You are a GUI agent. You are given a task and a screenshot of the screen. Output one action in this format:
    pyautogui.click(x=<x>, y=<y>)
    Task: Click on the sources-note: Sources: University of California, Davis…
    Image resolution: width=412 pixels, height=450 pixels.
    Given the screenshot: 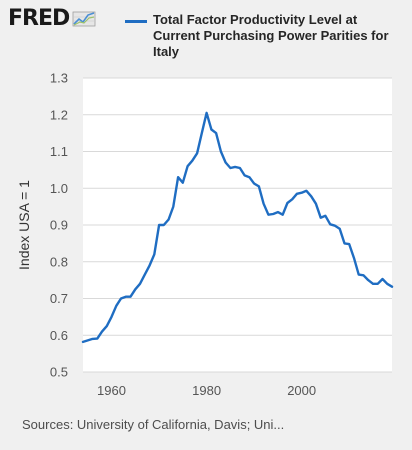 What is the action you would take?
    pyautogui.click(x=153, y=424)
    